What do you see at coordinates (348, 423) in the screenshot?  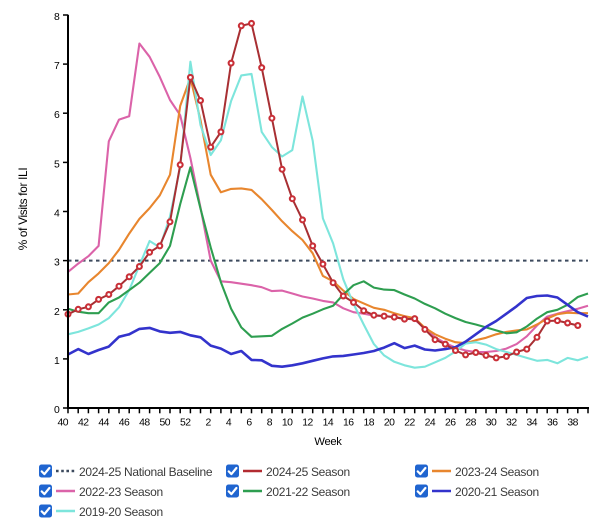 I see `svg-text: 16` at bounding box center [348, 423].